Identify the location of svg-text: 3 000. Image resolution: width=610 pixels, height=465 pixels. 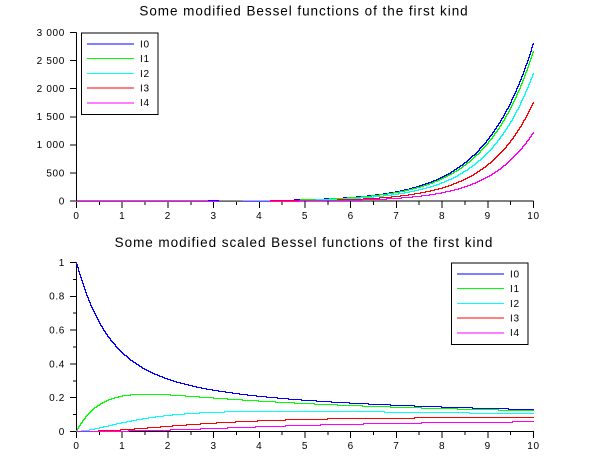
(51, 33).